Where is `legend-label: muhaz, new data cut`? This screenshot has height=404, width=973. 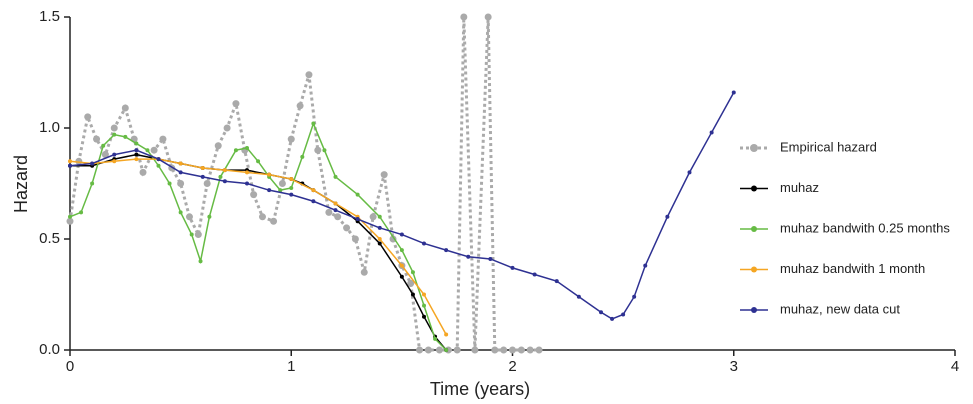
legend-label: muhaz, new data cut is located at coordinates (840, 308).